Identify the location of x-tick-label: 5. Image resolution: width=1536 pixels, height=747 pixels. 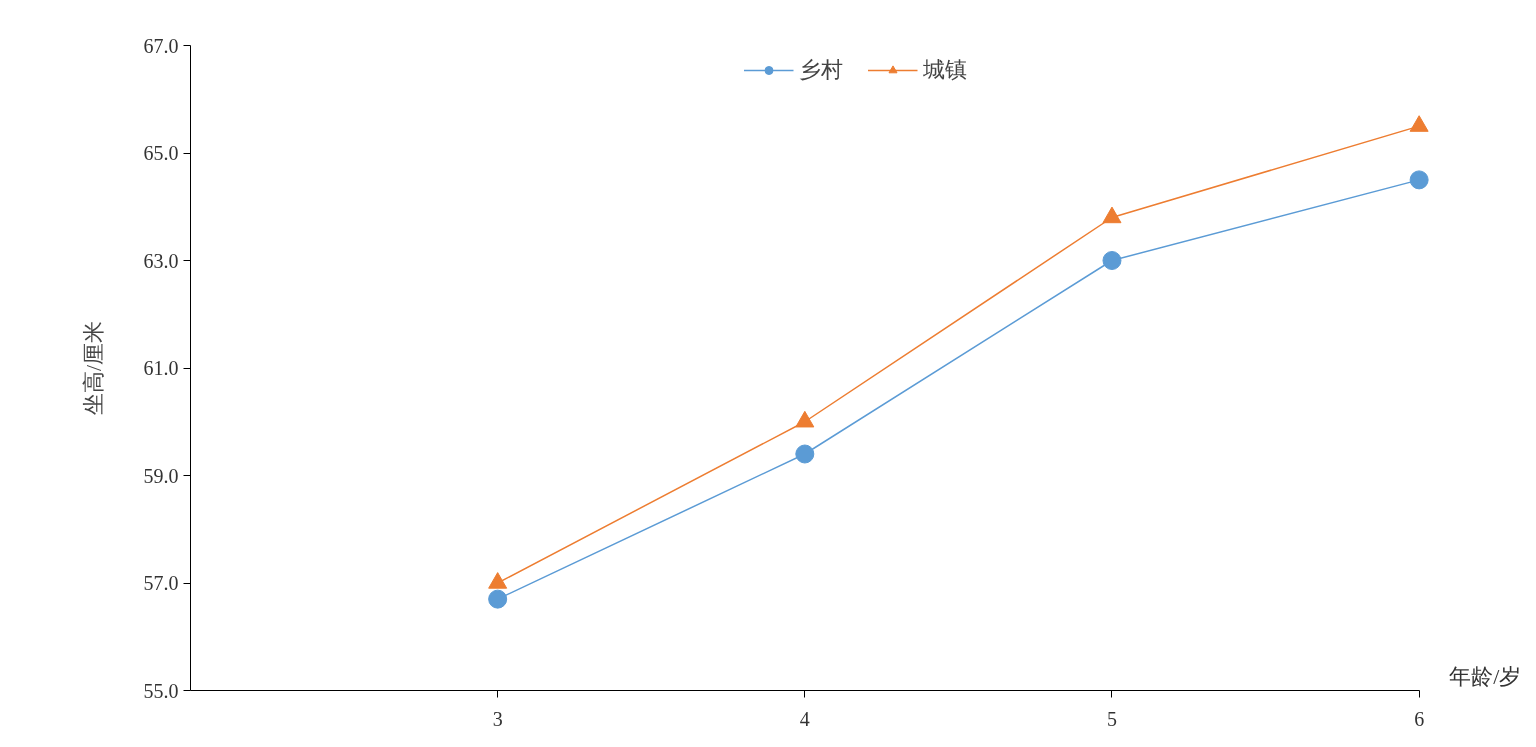
(1111, 718).